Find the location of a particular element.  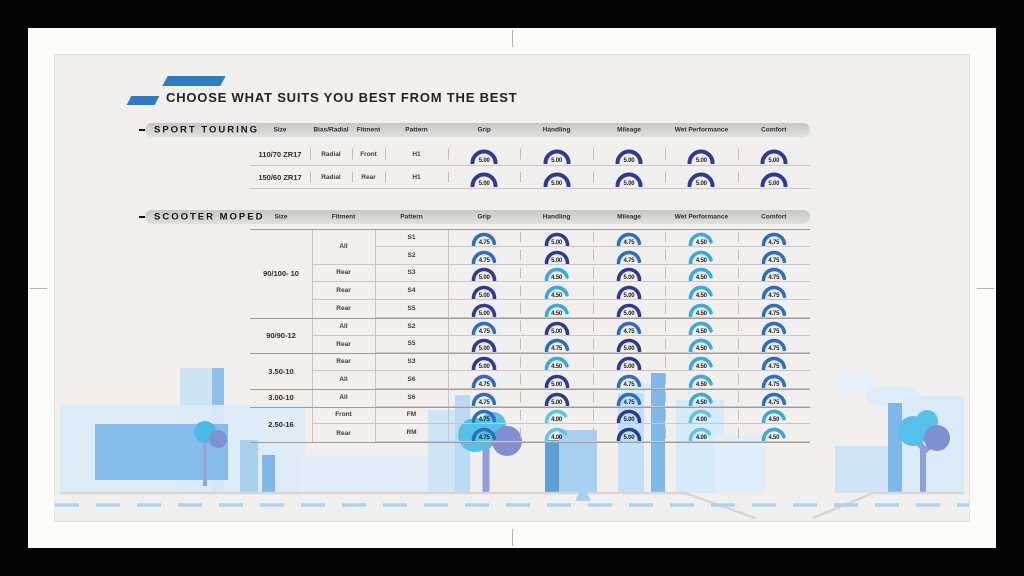

section-label-scooter-moped: SCOOTER MOPED is located at coordinates (209, 217).